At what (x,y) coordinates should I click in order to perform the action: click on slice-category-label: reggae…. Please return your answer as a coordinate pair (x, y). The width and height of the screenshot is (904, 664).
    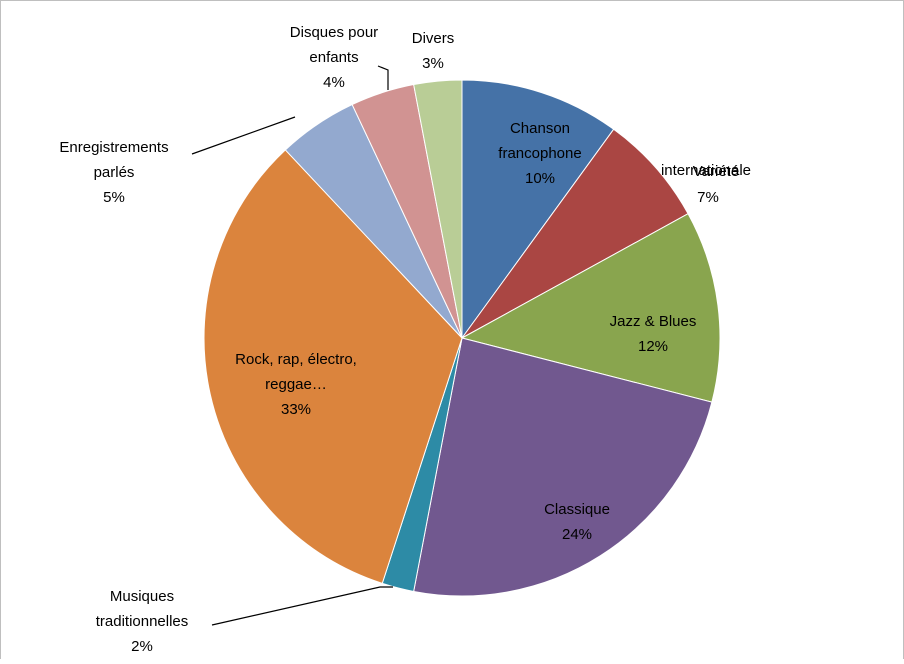
    Looking at the image, I should click on (296, 384).